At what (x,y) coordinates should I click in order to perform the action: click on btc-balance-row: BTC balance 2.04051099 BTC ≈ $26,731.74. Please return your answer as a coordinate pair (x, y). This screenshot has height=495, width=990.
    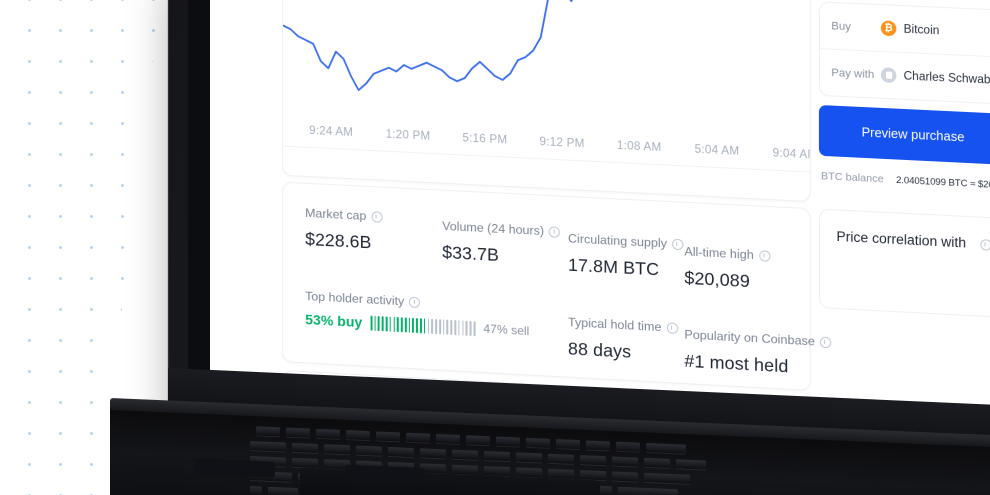
    Looking at the image, I should click on (905, 180).